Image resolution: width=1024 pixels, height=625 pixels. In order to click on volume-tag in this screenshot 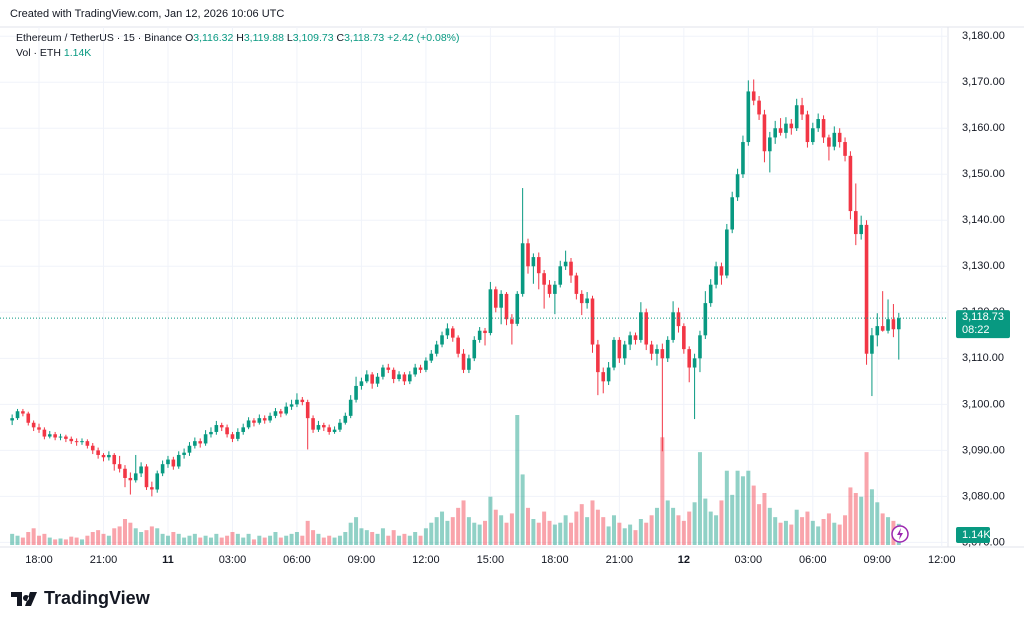, I will do `click(973, 535)`.